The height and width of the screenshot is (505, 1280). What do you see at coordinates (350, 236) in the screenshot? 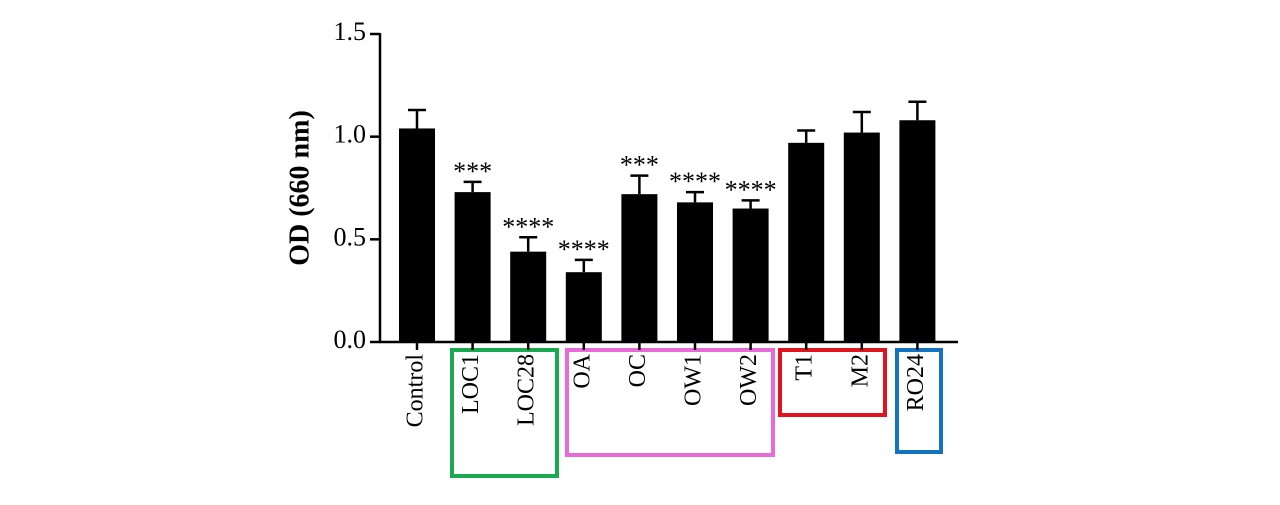
I see `y-tick-label: 0.5` at bounding box center [350, 236].